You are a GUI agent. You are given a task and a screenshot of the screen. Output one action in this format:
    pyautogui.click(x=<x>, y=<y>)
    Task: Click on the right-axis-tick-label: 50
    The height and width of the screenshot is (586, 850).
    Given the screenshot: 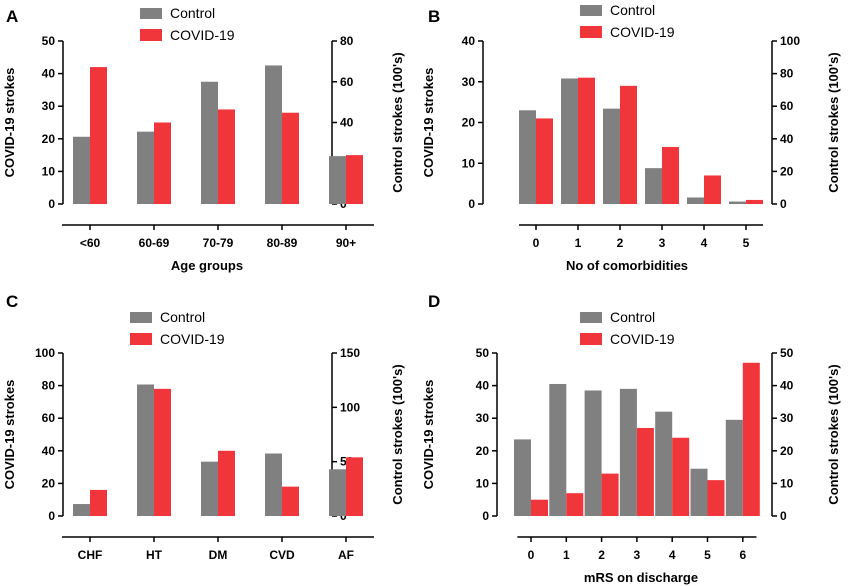 What is the action you would take?
    pyautogui.click(x=787, y=353)
    